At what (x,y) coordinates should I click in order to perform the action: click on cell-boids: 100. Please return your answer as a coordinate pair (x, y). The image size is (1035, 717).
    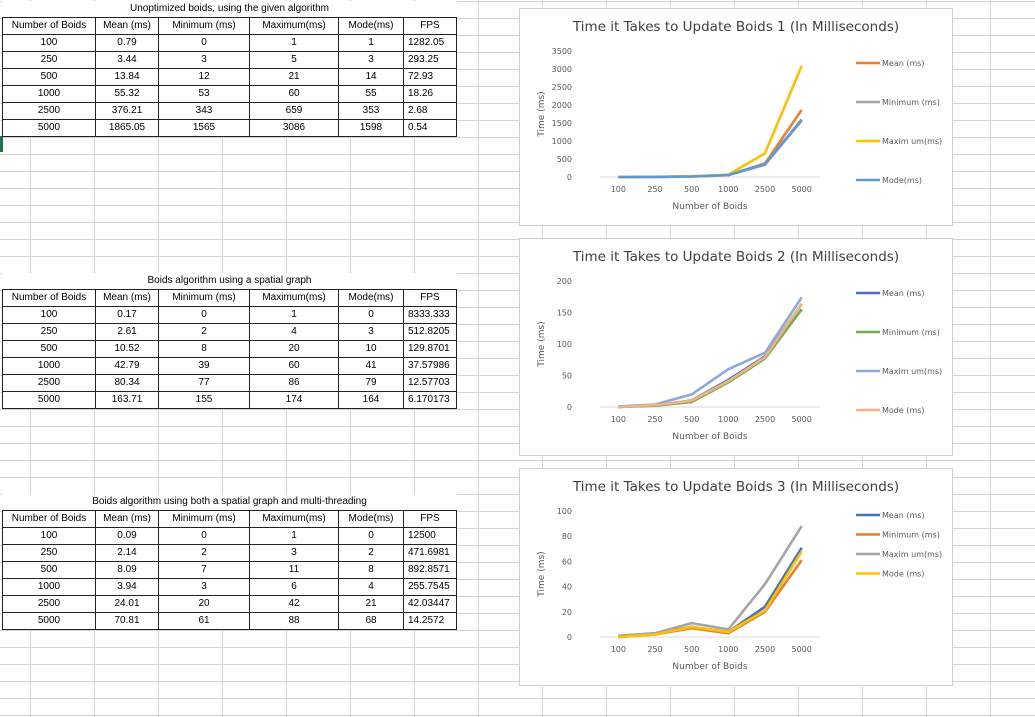
    Looking at the image, I should click on (49, 315).